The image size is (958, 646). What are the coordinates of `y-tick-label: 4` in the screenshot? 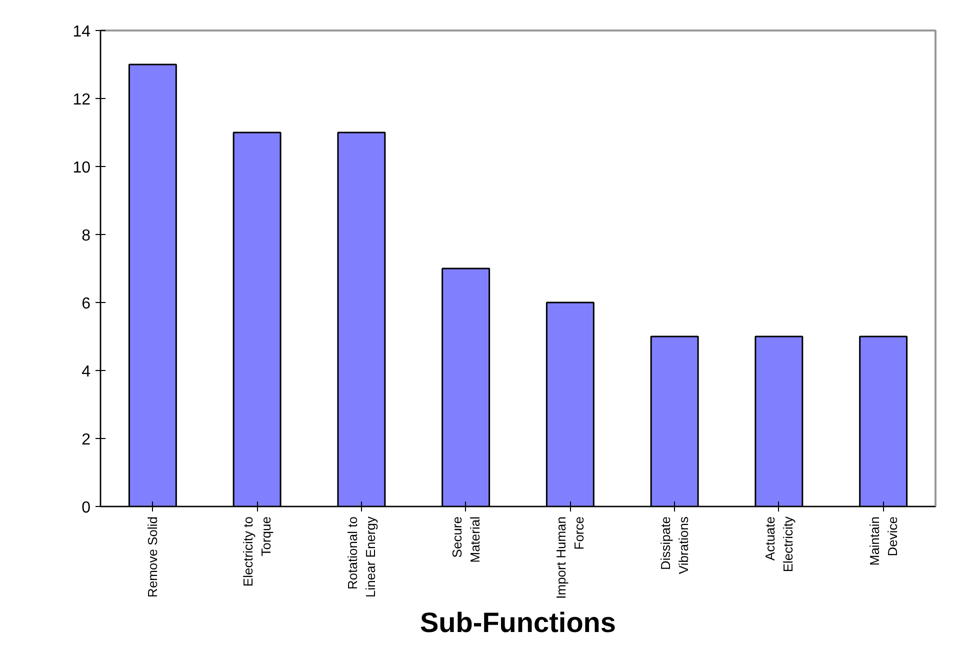 It's located at (86, 372).